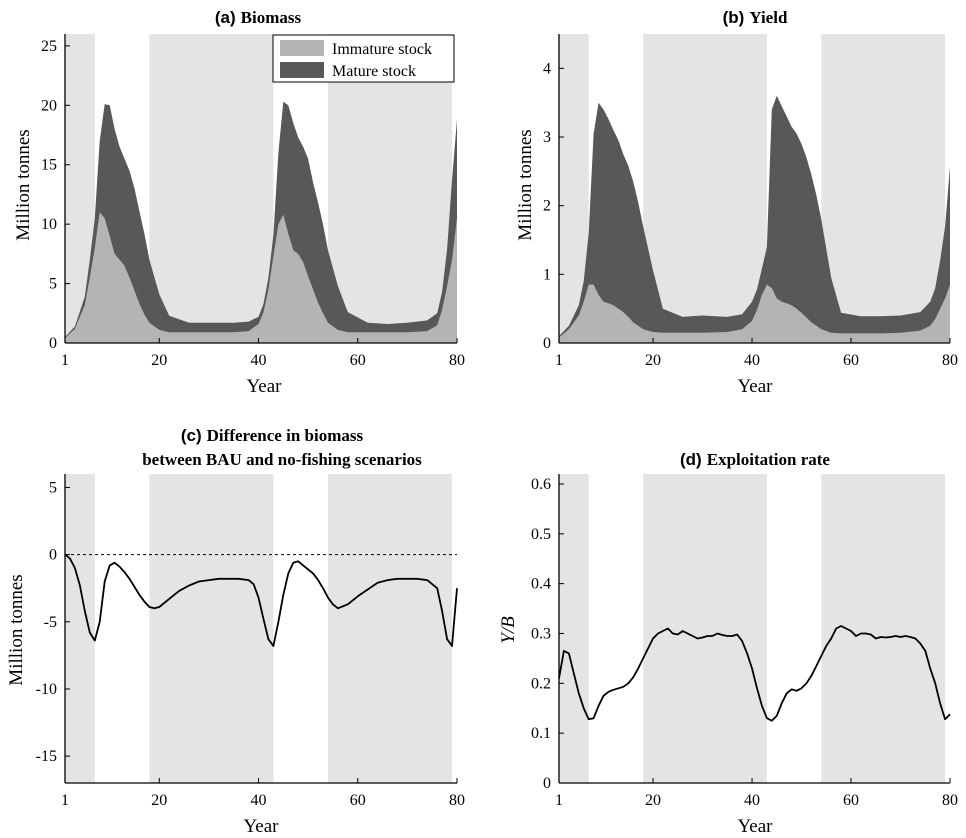  I want to click on y-tick-label: -15, so click(46, 756).